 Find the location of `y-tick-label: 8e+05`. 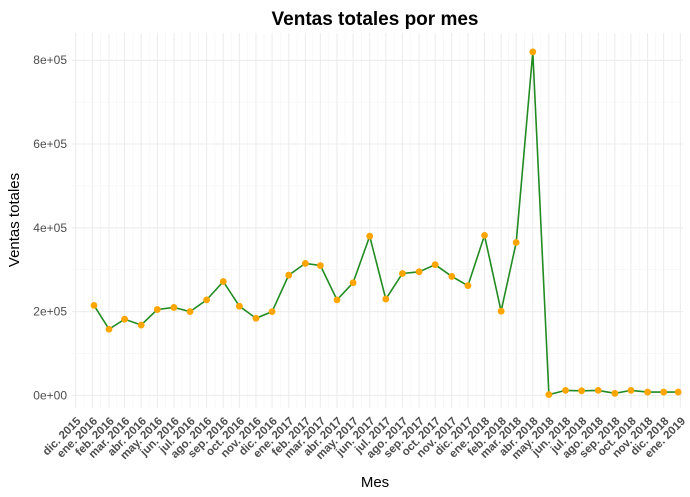

y-tick-label: 8e+05 is located at coordinates (50, 60).